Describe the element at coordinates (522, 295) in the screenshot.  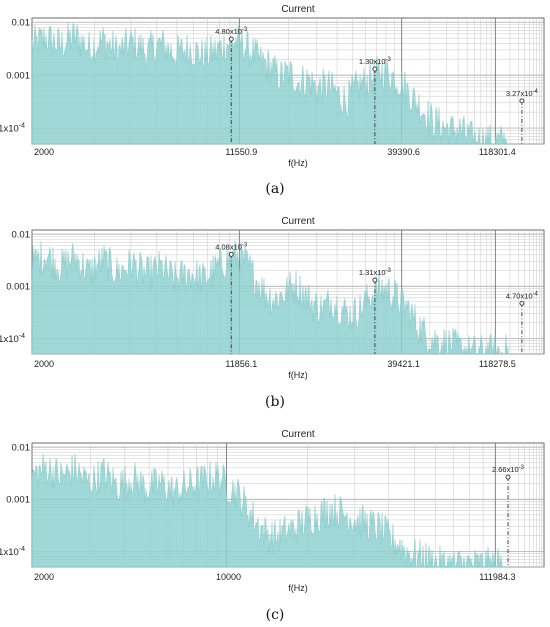
I see `peak-label: 4.70x10-4` at that location.